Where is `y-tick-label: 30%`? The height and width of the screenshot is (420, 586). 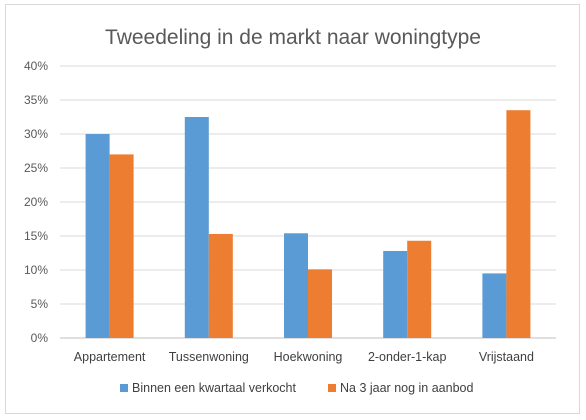
y-tick-label: 30% is located at coordinates (36, 134).